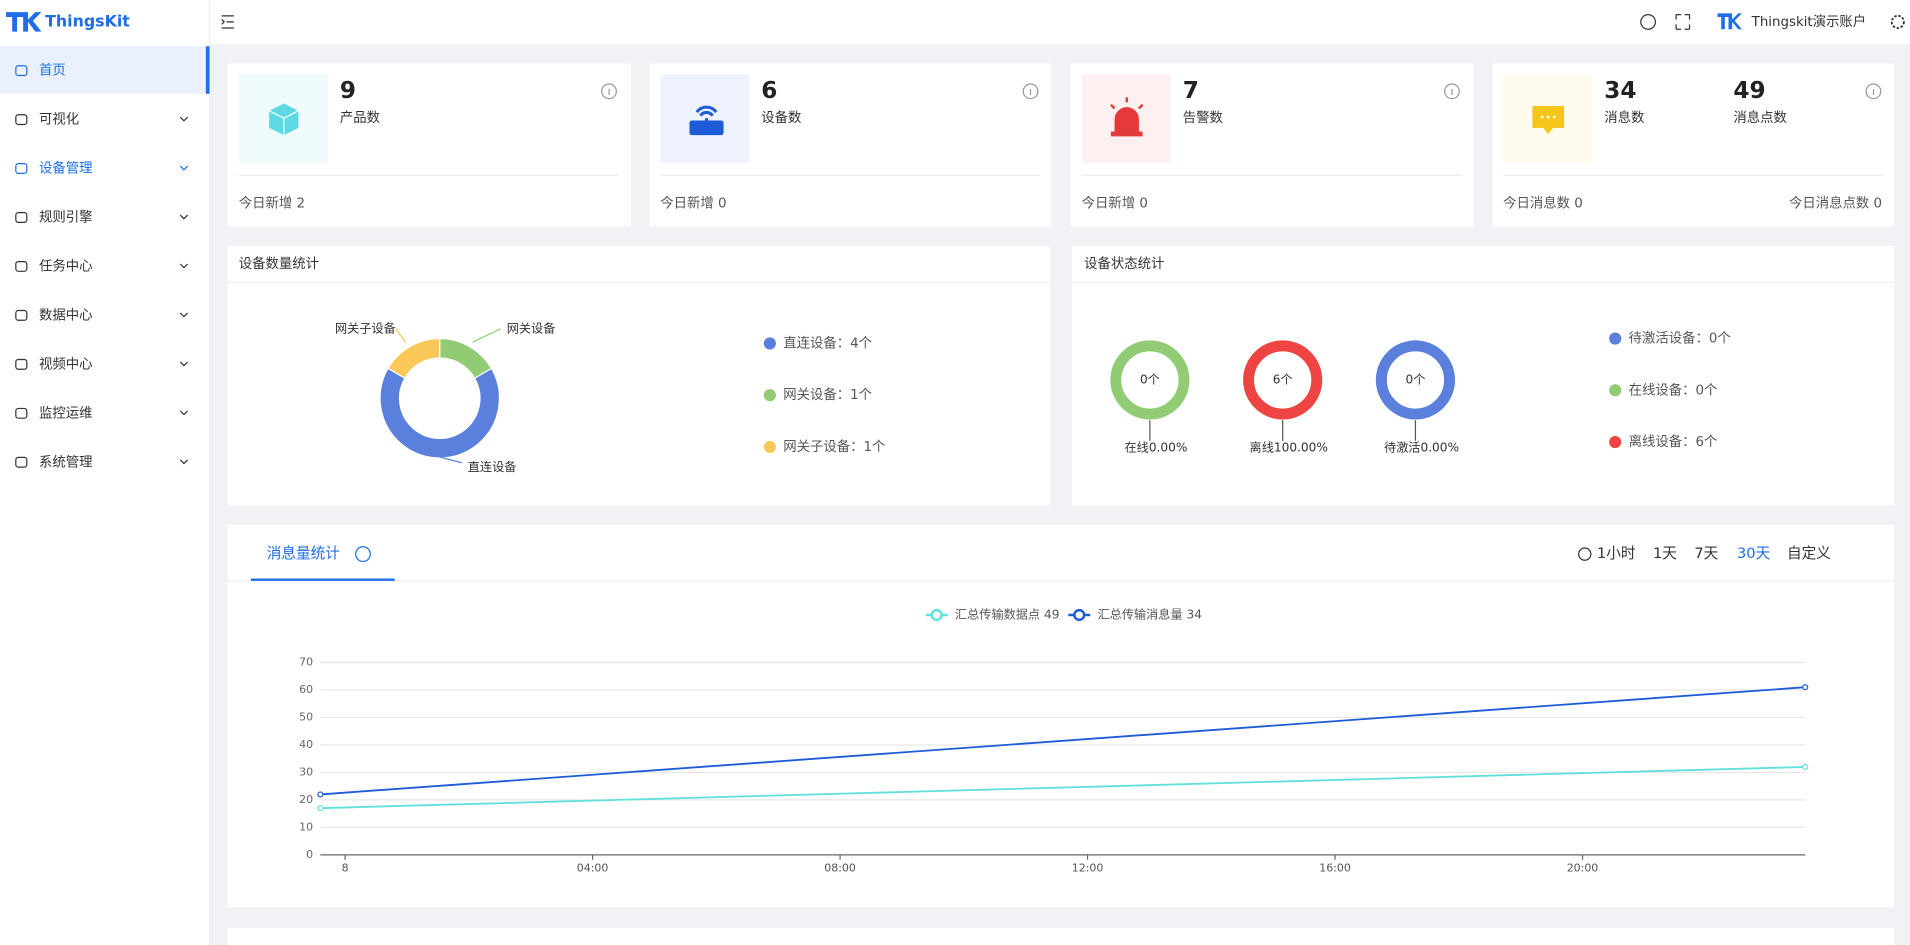 This screenshot has height=945, width=1910. What do you see at coordinates (87, 20) in the screenshot?
I see `logo-text: ThingsKit` at bounding box center [87, 20].